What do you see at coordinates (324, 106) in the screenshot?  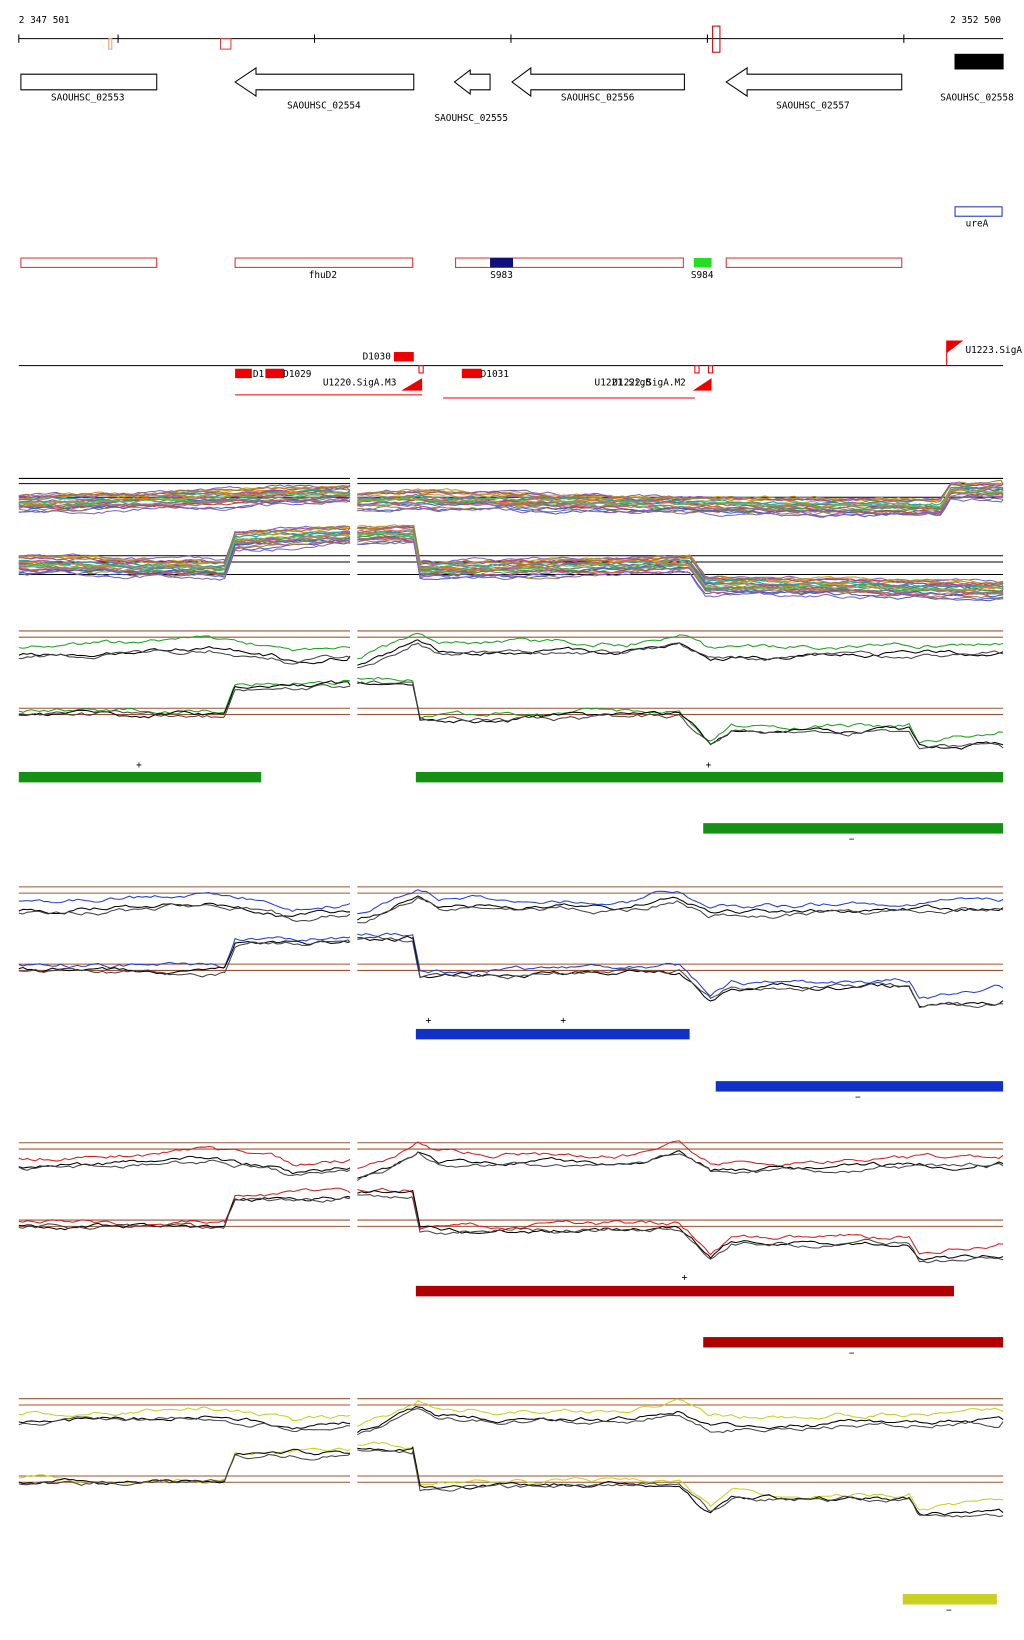 I see `gene-label: SAOUHSC_02554` at bounding box center [324, 106].